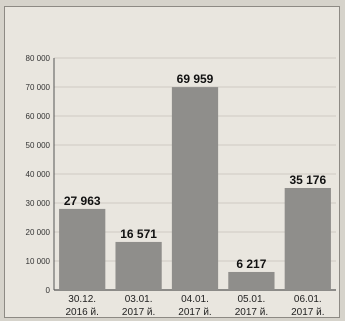 The width and height of the screenshot is (345, 321). What do you see at coordinates (38, 203) in the screenshot?
I see `y-tick-label: 30 000` at bounding box center [38, 203].